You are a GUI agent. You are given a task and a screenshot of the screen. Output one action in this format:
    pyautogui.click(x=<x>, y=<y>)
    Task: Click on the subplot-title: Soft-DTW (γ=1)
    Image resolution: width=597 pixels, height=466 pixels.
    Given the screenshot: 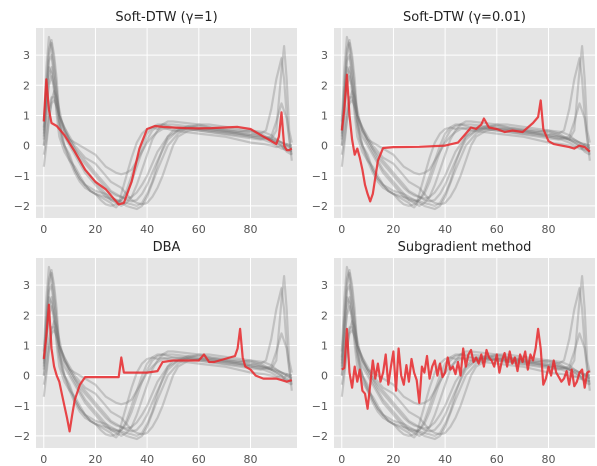 What is the action you would take?
    pyautogui.click(x=166, y=17)
    